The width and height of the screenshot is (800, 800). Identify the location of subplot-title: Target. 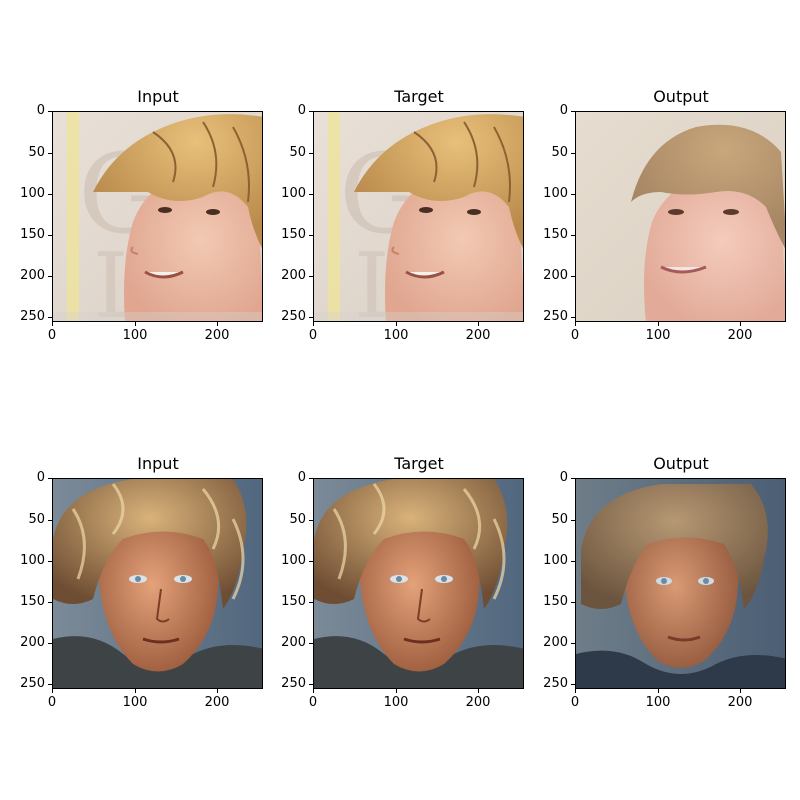
(419, 463).